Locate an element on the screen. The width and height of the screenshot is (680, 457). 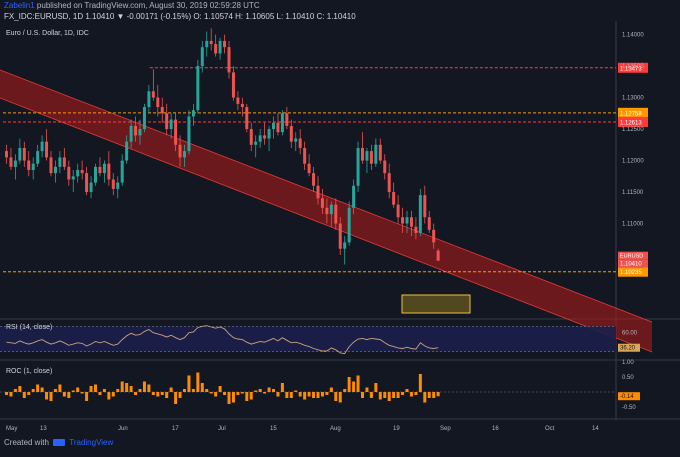
price-tick-1.11000: 1.11000 is located at coordinates (633, 225).